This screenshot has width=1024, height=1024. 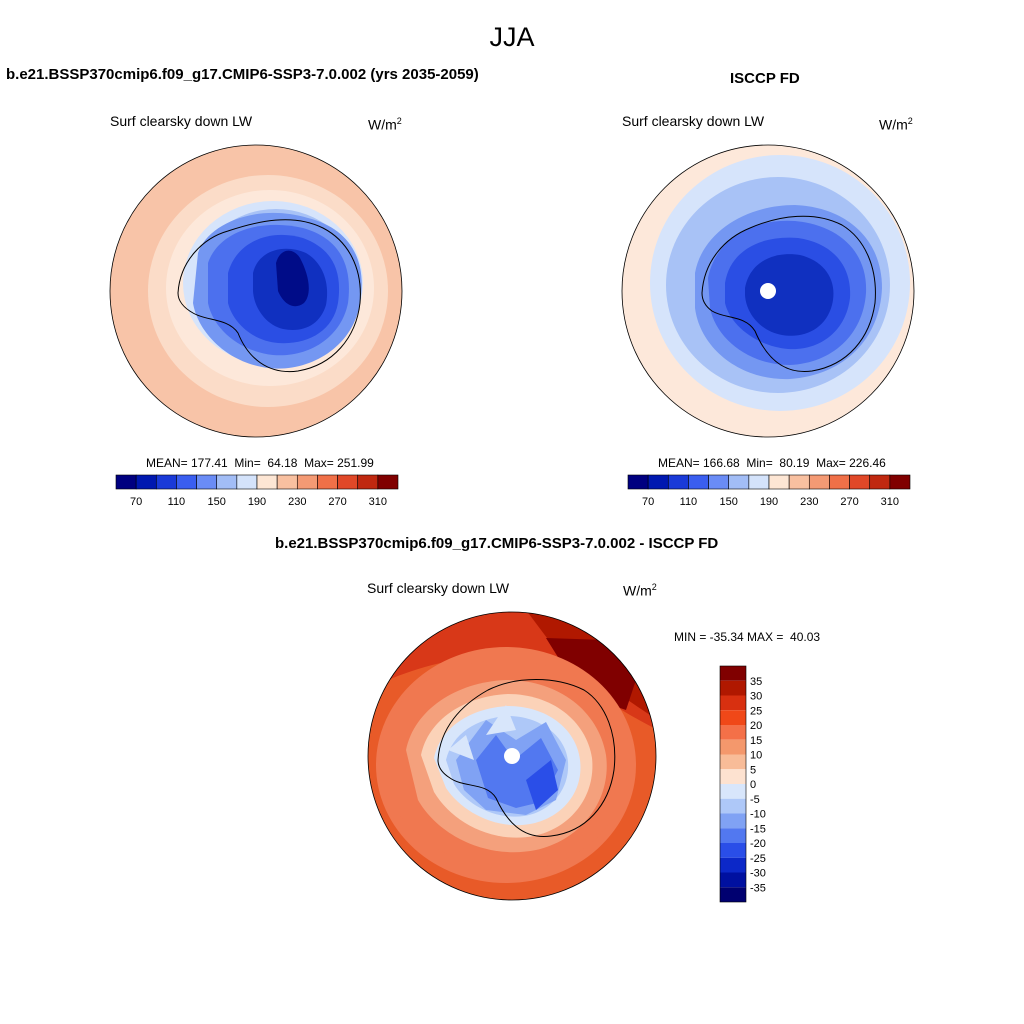 I want to click on figure-title: JJA, so click(x=512, y=37).